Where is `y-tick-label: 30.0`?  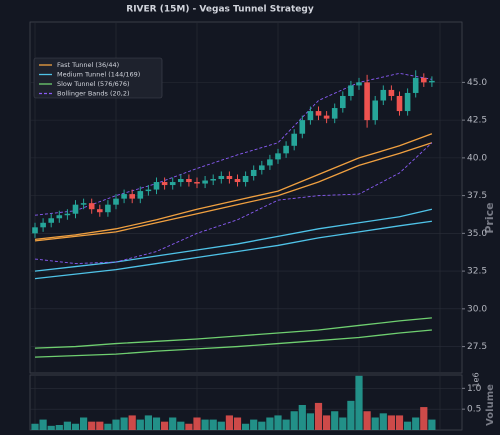 y-tick-label: 30.0 is located at coordinates (477, 309).